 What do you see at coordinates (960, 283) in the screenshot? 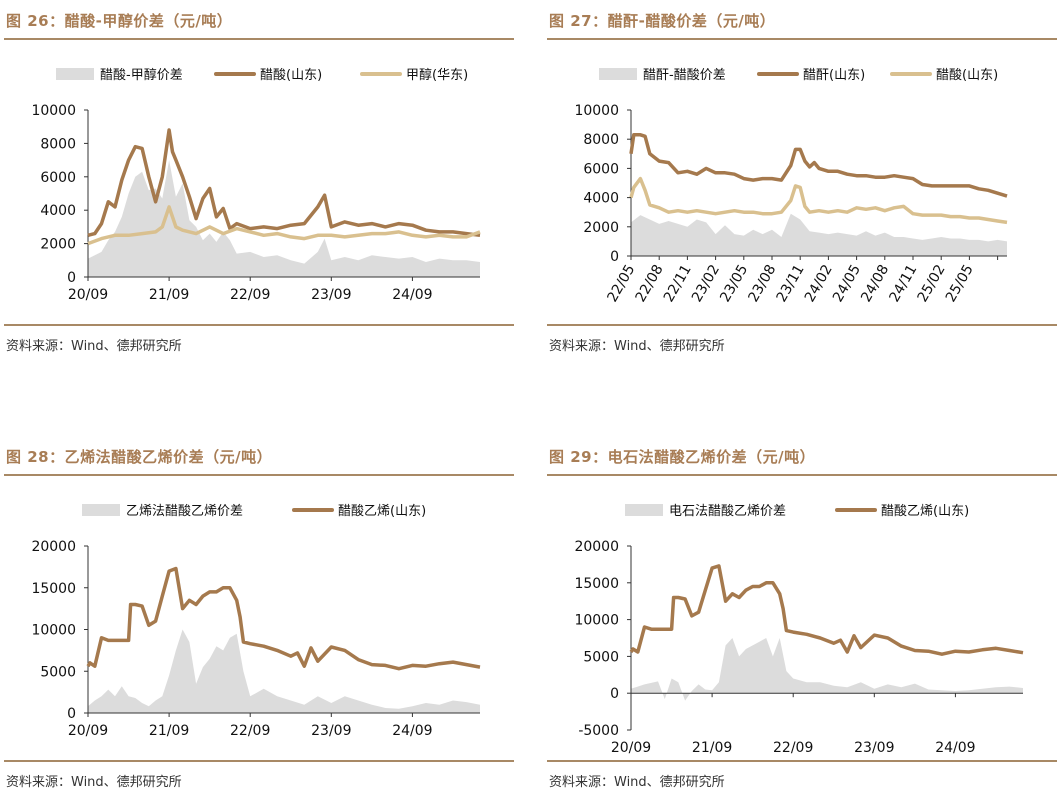
I see `x-tick-label: 25/05` at bounding box center [960, 283].